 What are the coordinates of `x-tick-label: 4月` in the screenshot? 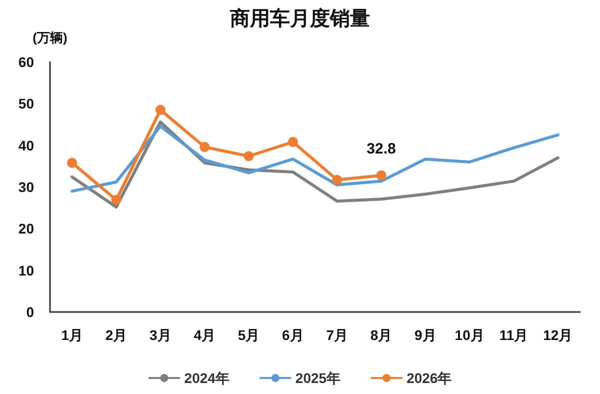 It's located at (205, 335).